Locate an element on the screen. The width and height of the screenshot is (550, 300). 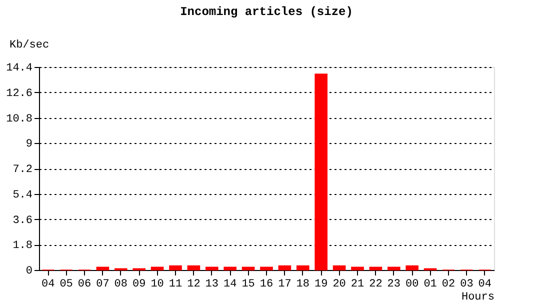
x-tick-label: 18 is located at coordinates (303, 284).